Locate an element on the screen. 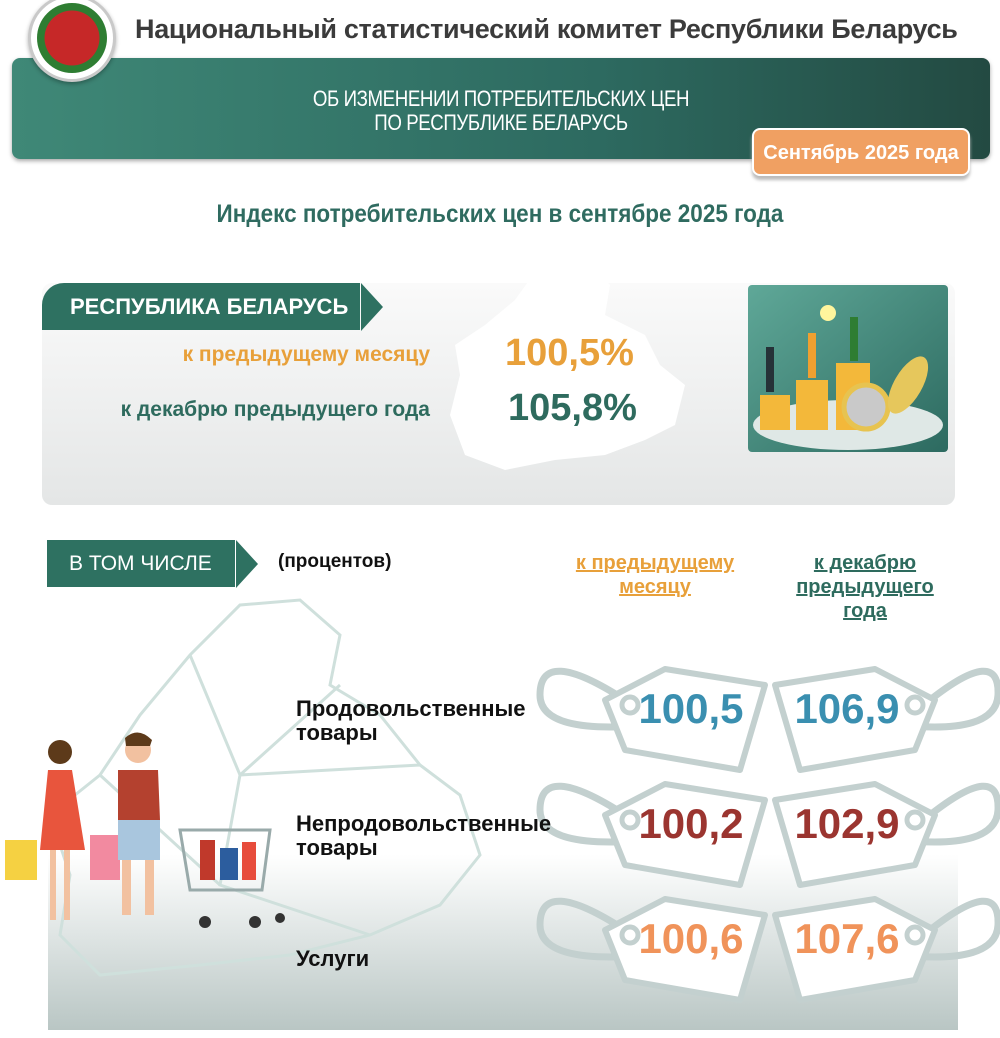 Image resolution: width=1000 pixels, height=1038 pixels. value-prev-month: 100,6 is located at coordinates (691, 938).